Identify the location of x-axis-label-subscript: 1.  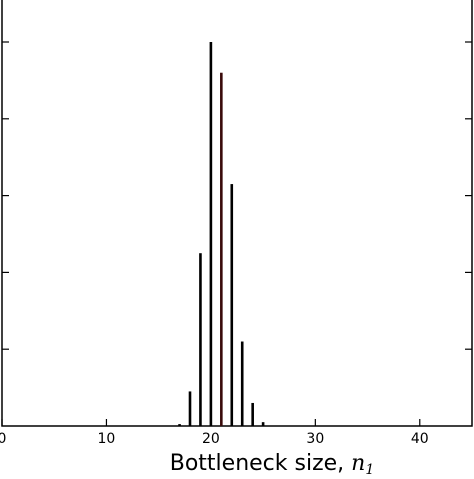
(369, 468).